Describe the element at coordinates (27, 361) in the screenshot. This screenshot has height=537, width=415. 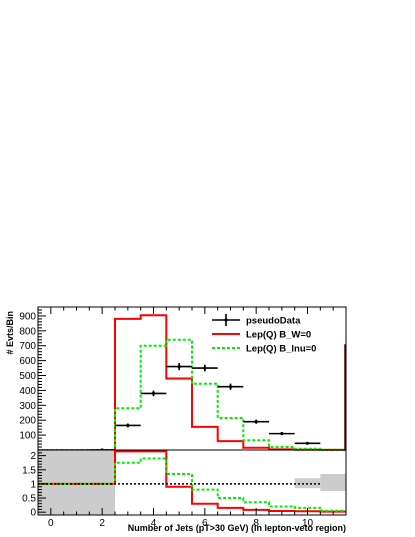
I see `y-tick-label: 600` at that location.